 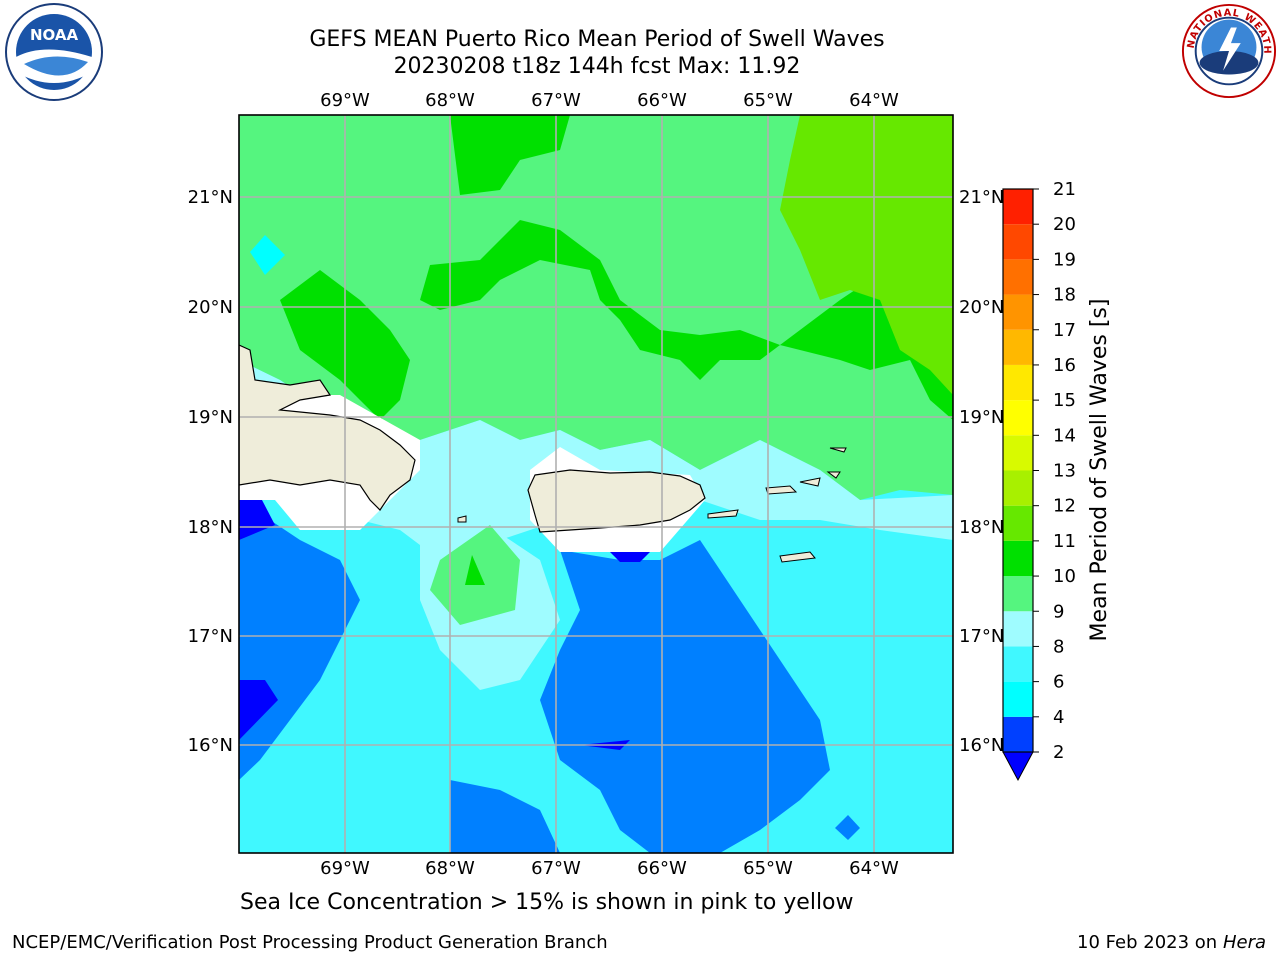 What do you see at coordinates (630, 557) in the screenshot?
I see `contour-2-4-pr` at bounding box center [630, 557].